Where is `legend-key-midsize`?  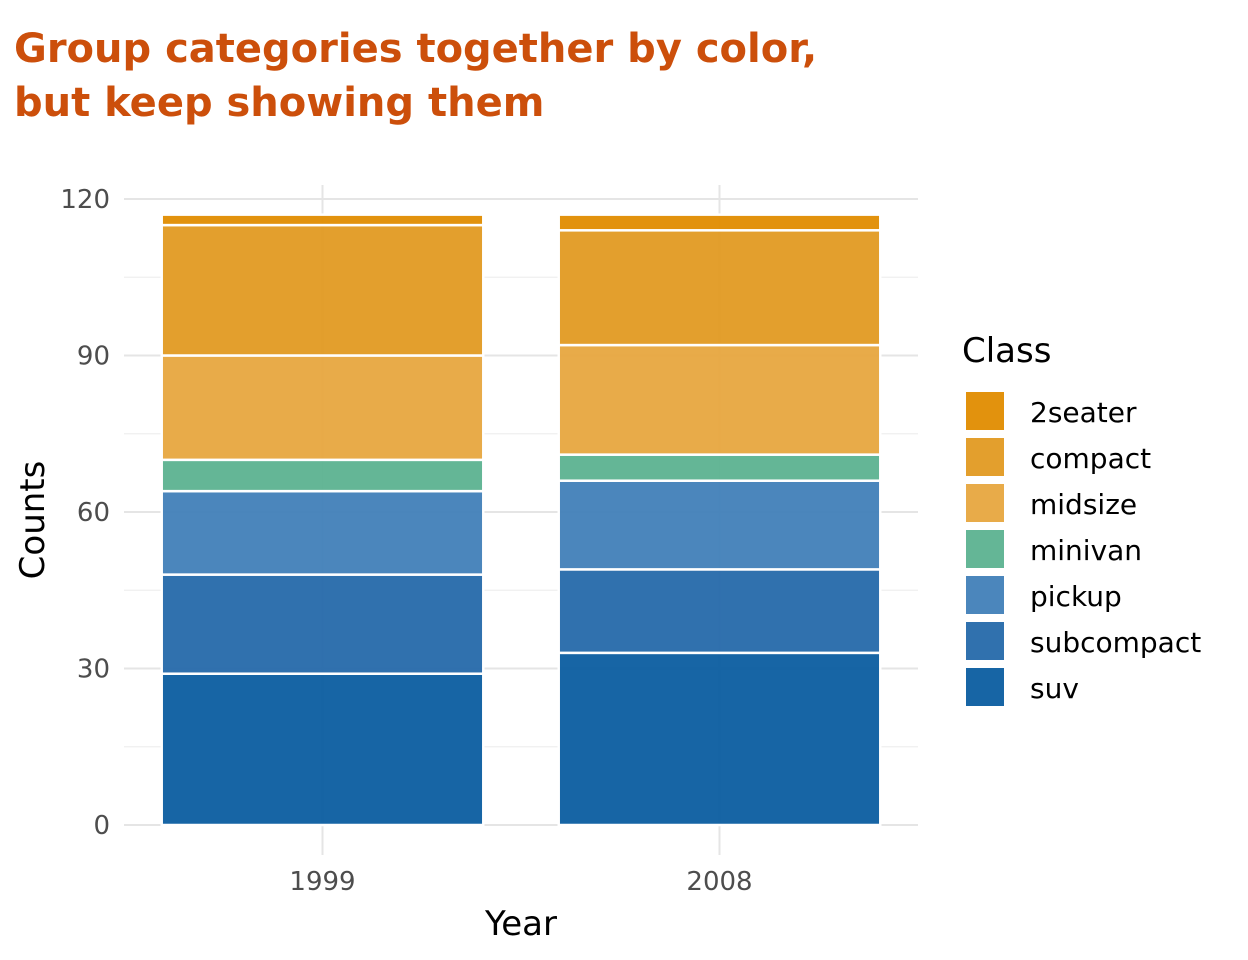
legend-key-midsize is located at coordinates (985, 503).